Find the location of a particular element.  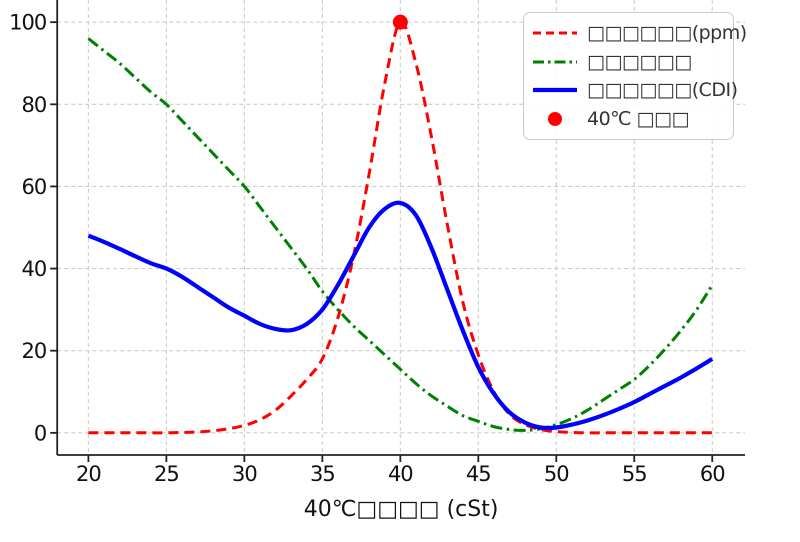

x-tick-label: 55 is located at coordinates (634, 474).